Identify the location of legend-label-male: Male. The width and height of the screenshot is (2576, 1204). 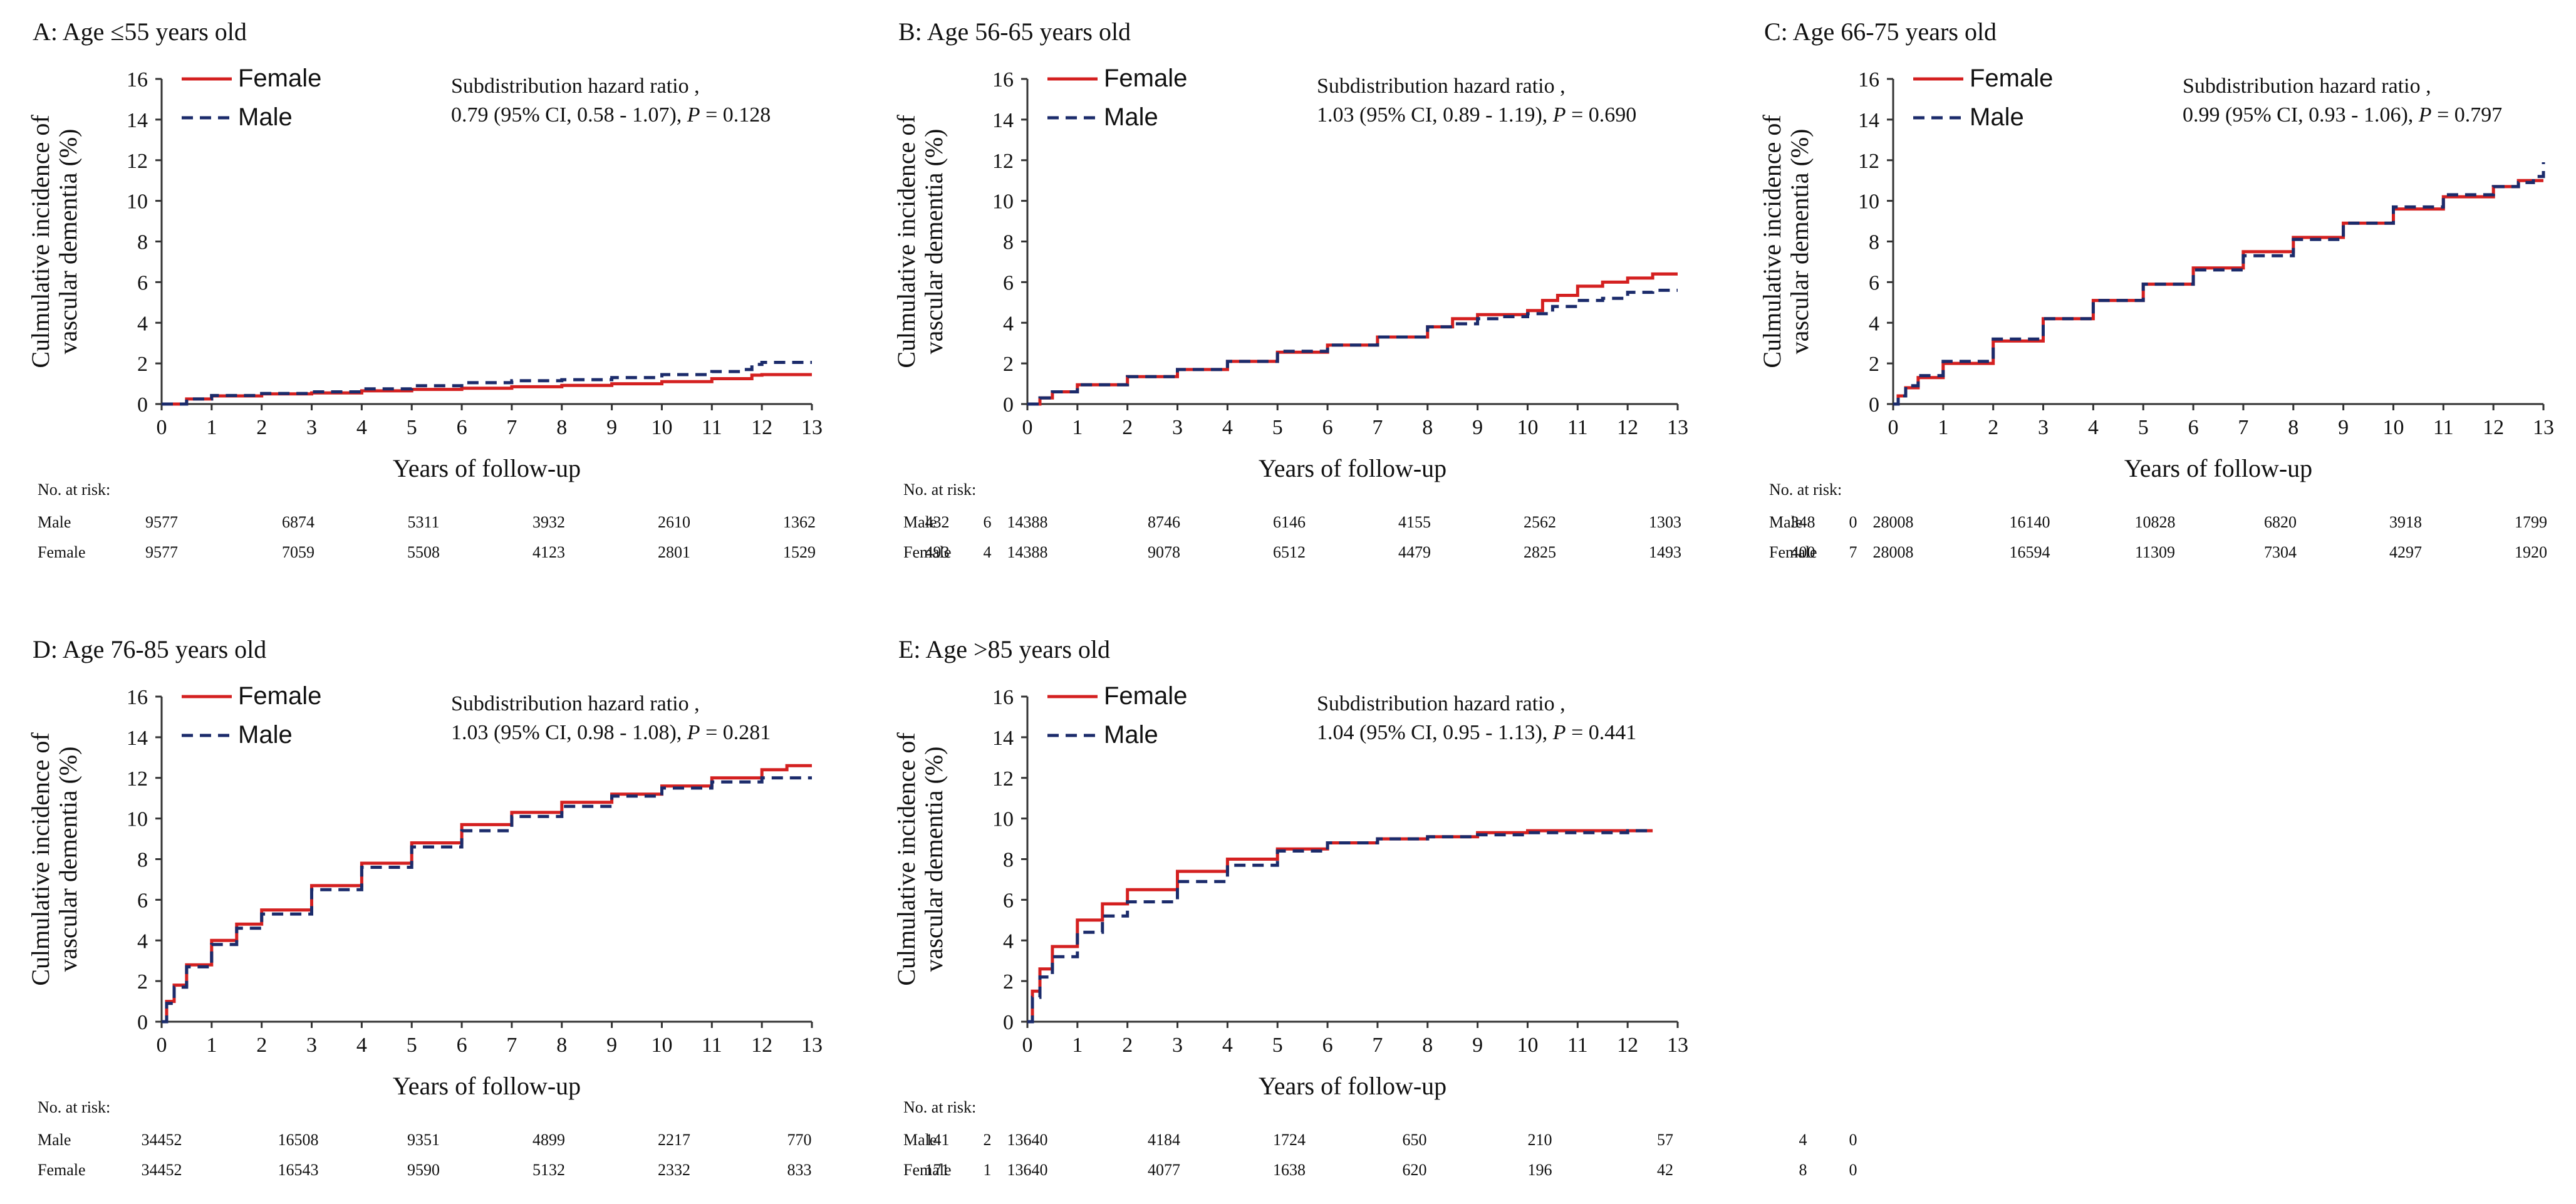
(265, 117).